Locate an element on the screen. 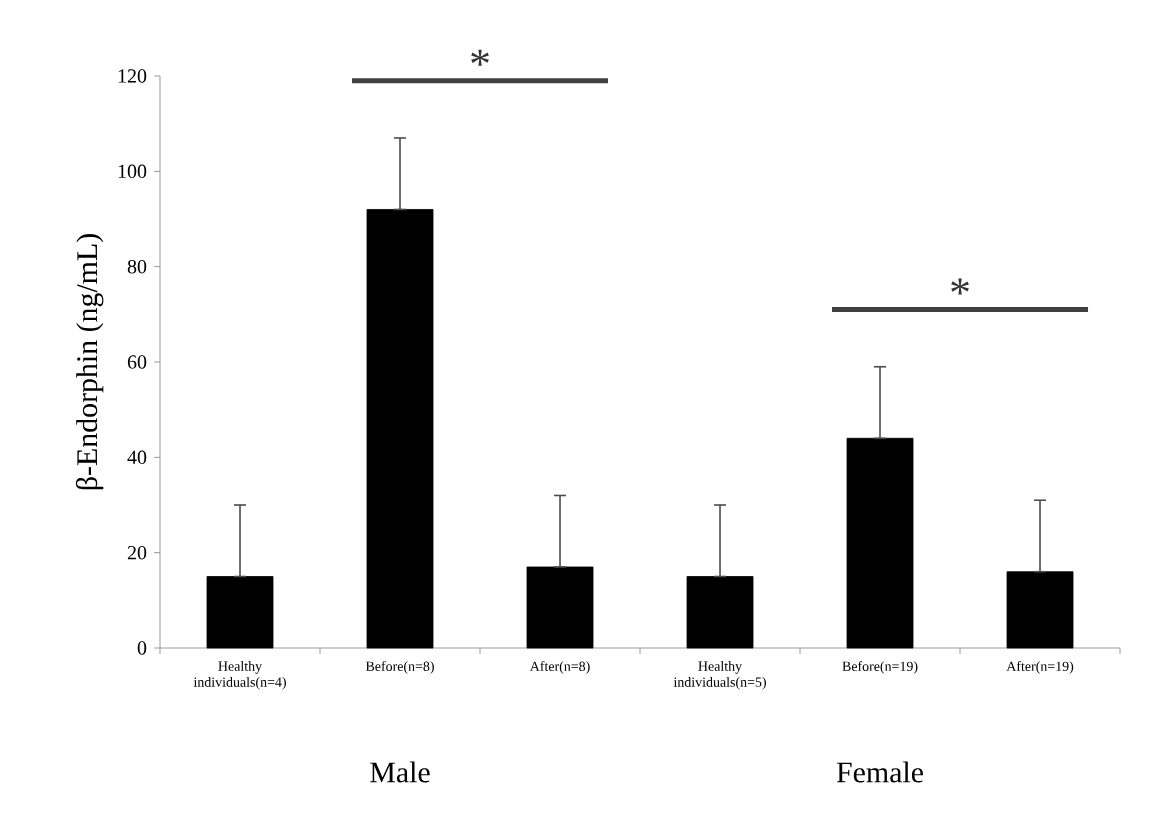 This screenshot has width=1150, height=830. annotation: * is located at coordinates (960, 286).